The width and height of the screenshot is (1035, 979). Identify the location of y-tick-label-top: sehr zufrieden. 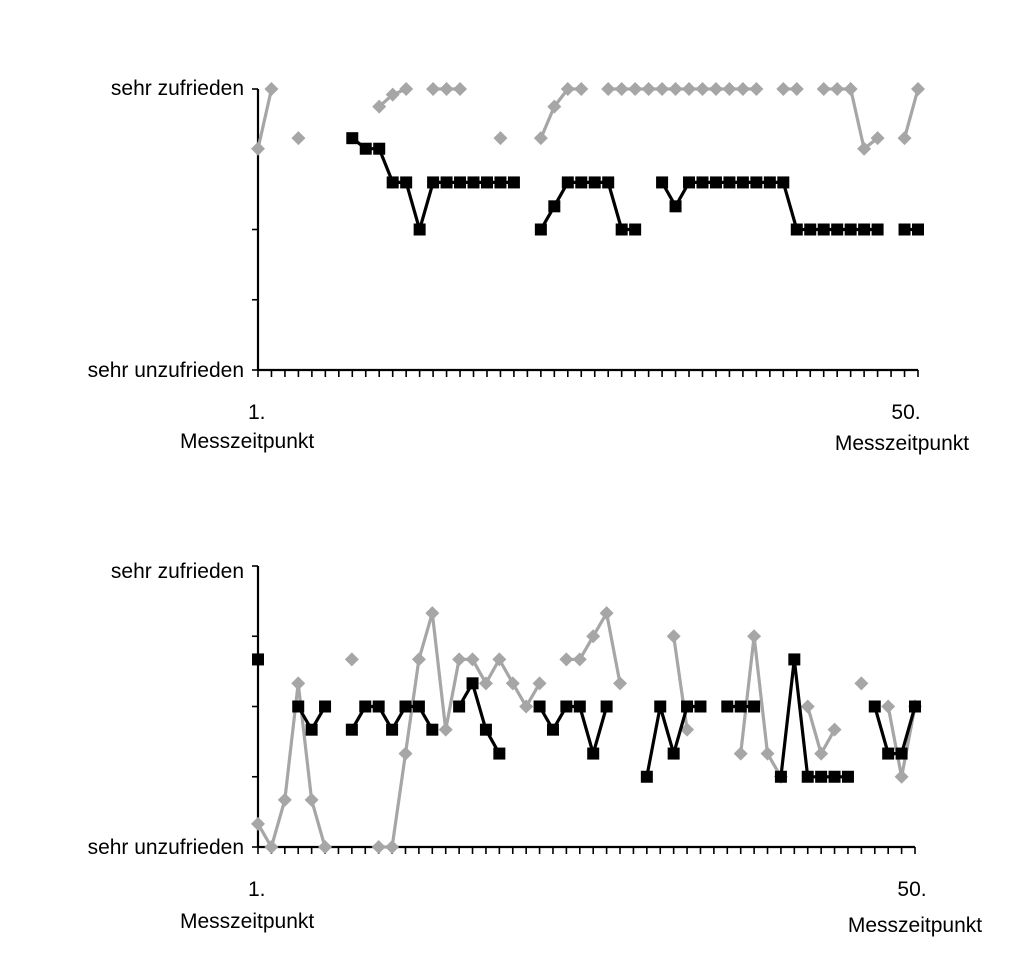
(177, 571).